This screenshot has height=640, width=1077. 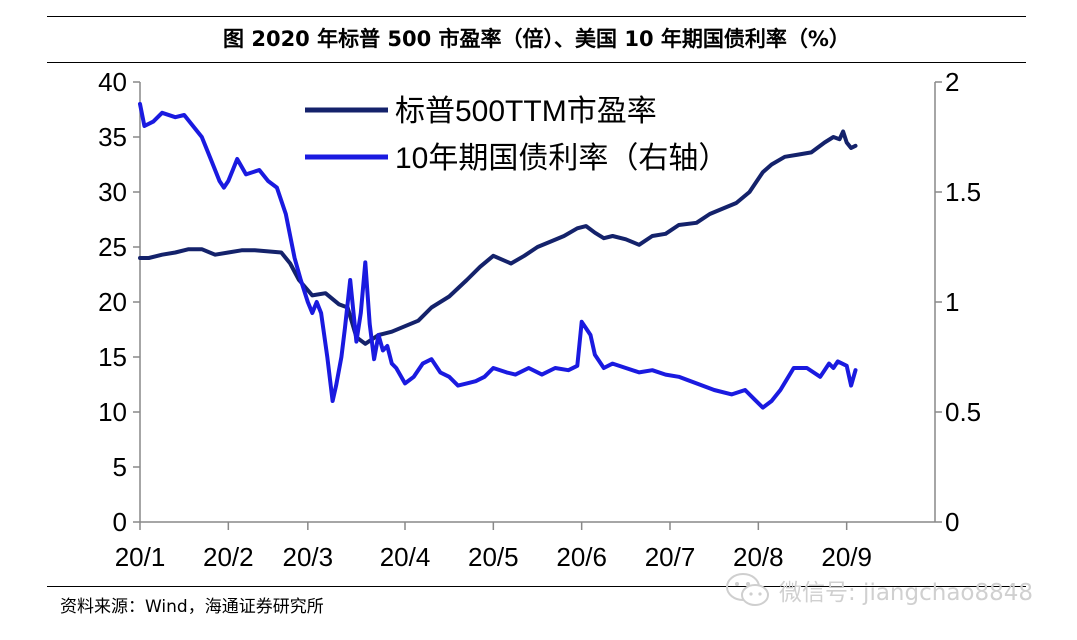 What do you see at coordinates (561, 158) in the screenshot?
I see `legend-label: 10年期国债利率（右轴）` at bounding box center [561, 158].